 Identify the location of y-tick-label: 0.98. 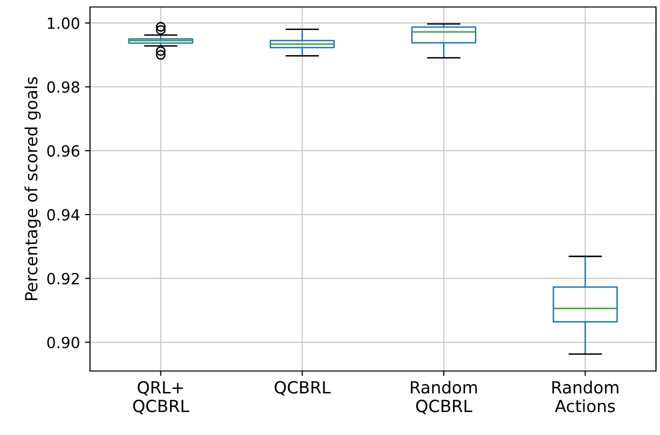
(63, 87).